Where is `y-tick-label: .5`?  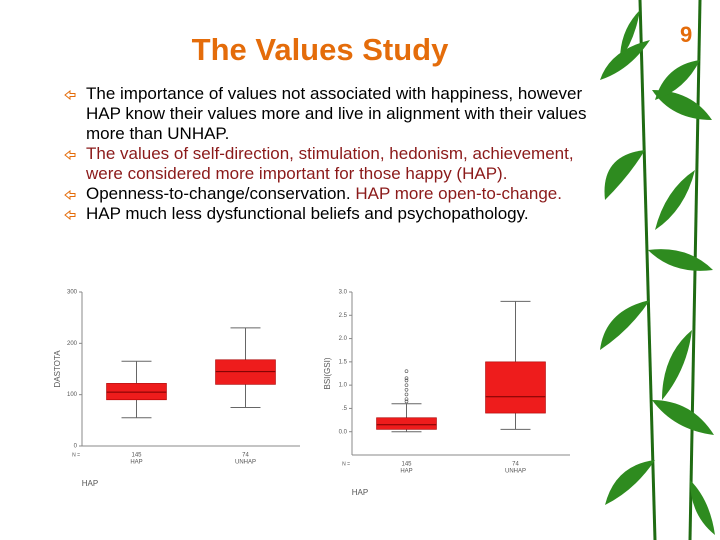
y-tick-label: .5 is located at coordinates (345, 409).